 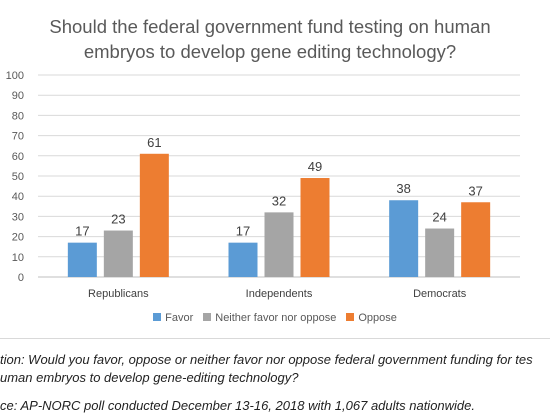 What do you see at coordinates (118, 219) in the screenshot?
I see `data-label: 23` at bounding box center [118, 219].